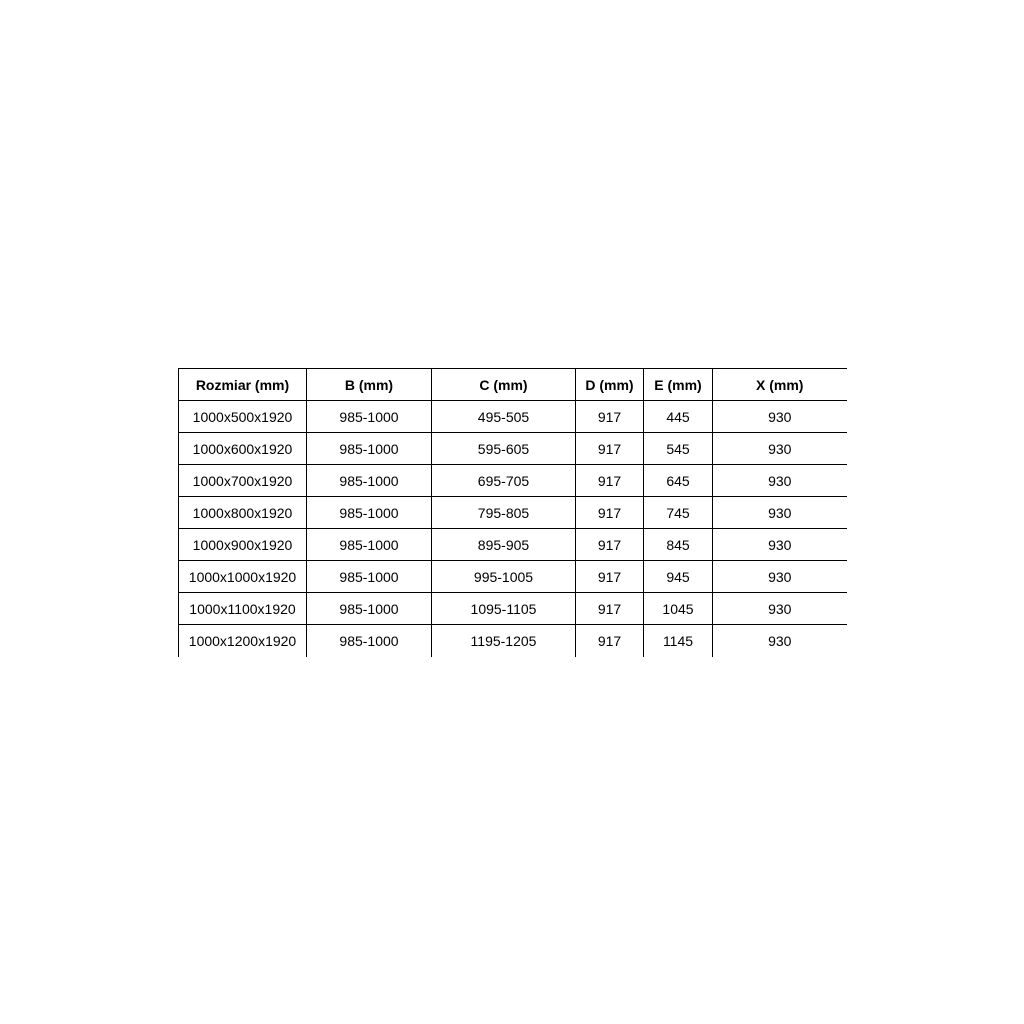  Describe the element at coordinates (609, 384) in the screenshot. I see `col-header-d: D (mm)` at that location.